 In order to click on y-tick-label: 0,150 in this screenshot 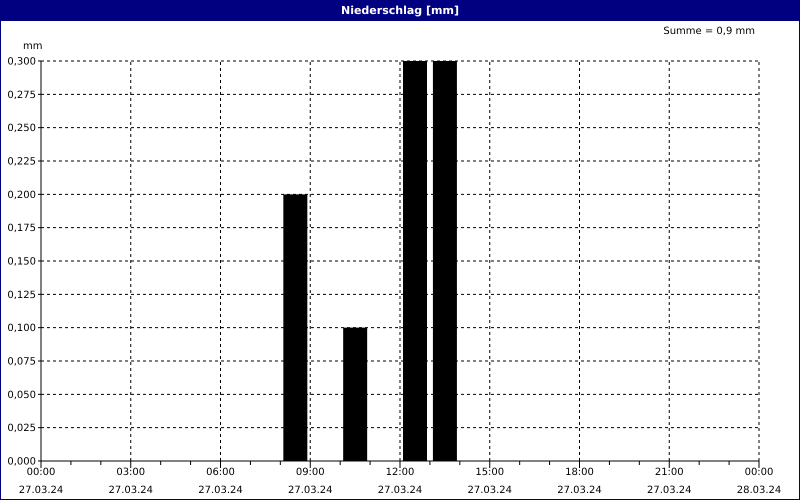, I will do `click(21, 262)`.